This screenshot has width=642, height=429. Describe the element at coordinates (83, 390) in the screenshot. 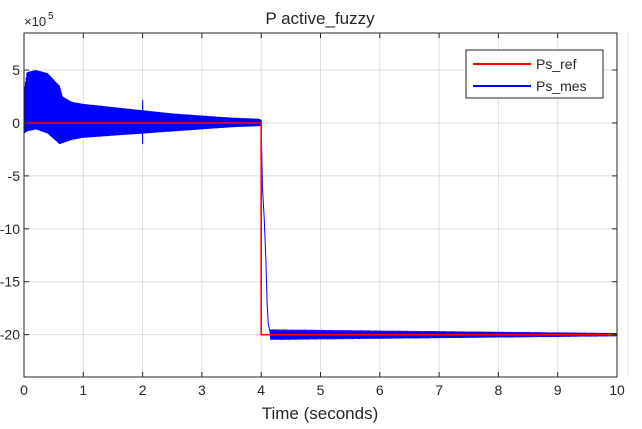

I see `x-tick-label: 1` at that location.